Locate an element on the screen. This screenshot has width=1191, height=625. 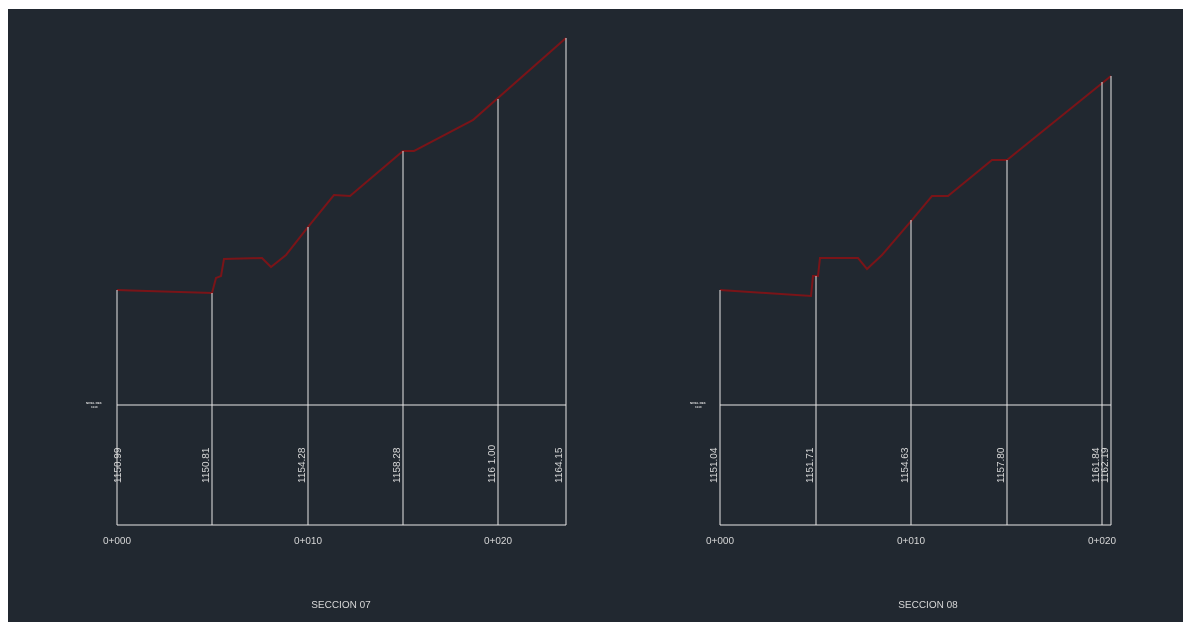
section-title: SECCION 08 is located at coordinates (928, 605).